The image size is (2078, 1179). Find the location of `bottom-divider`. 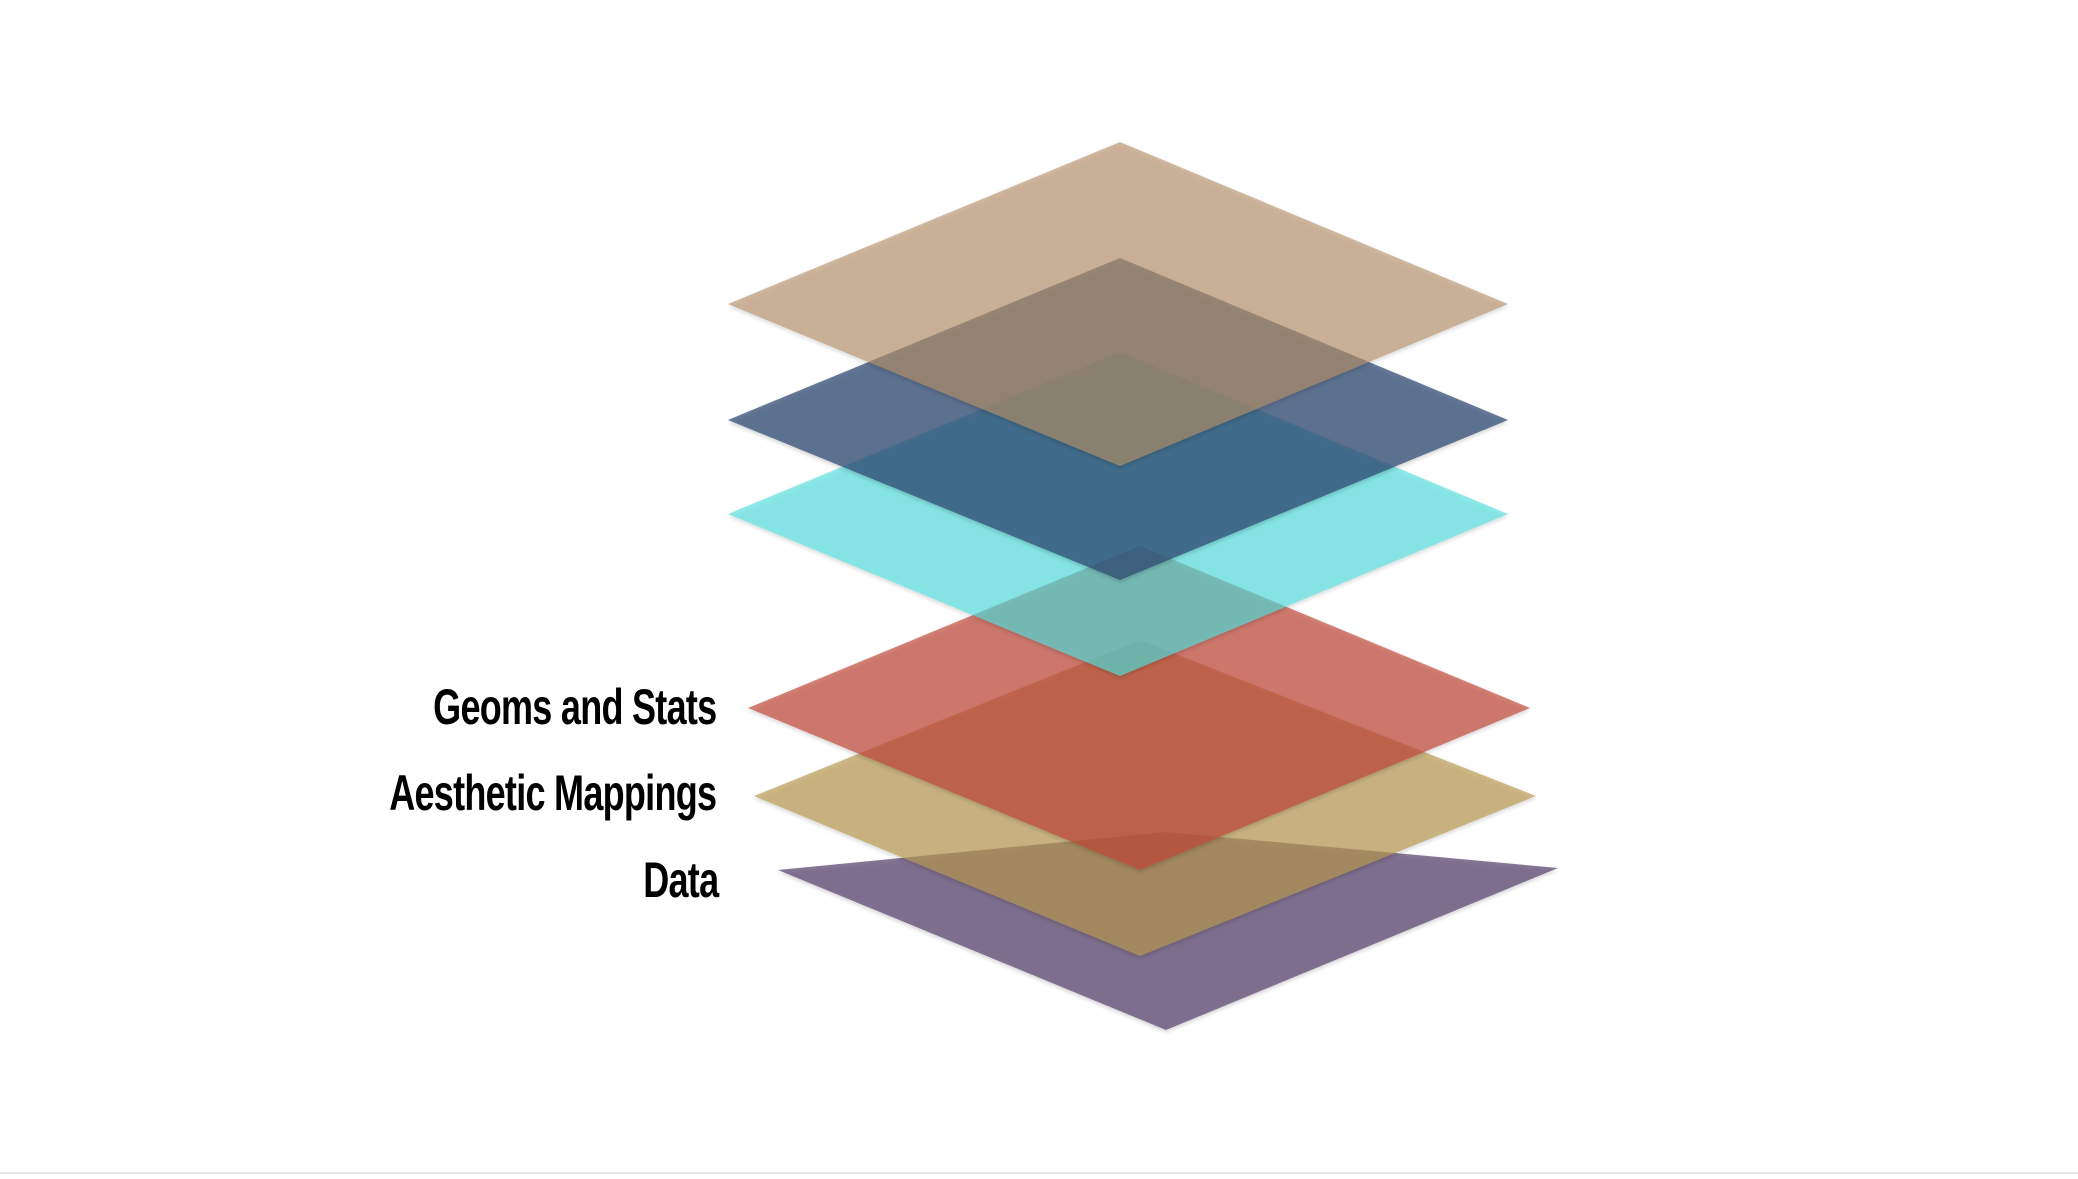

bottom-divider is located at coordinates (1039, 1173).